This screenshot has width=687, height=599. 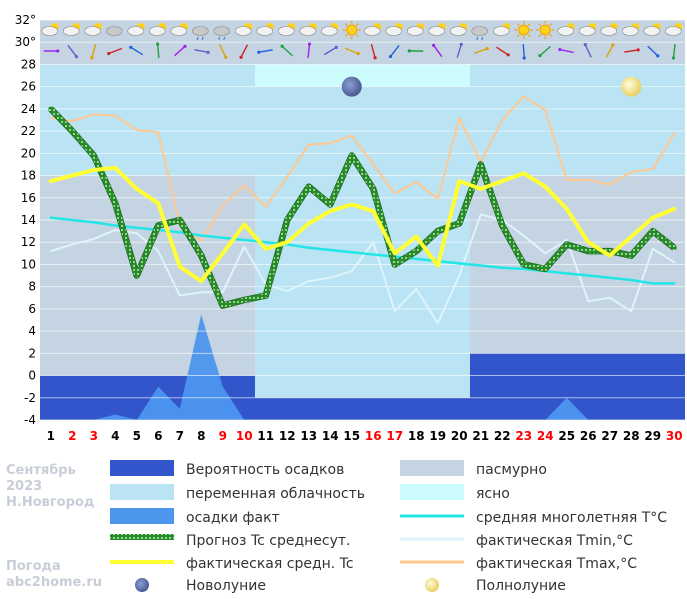 I want to click on new-moon-icon, so click(x=142, y=585).